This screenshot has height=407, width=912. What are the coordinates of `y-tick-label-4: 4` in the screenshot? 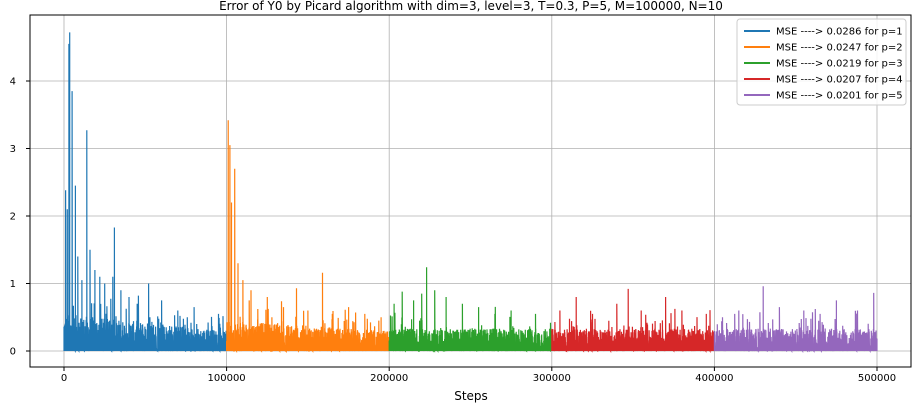 It's located at (13, 82).